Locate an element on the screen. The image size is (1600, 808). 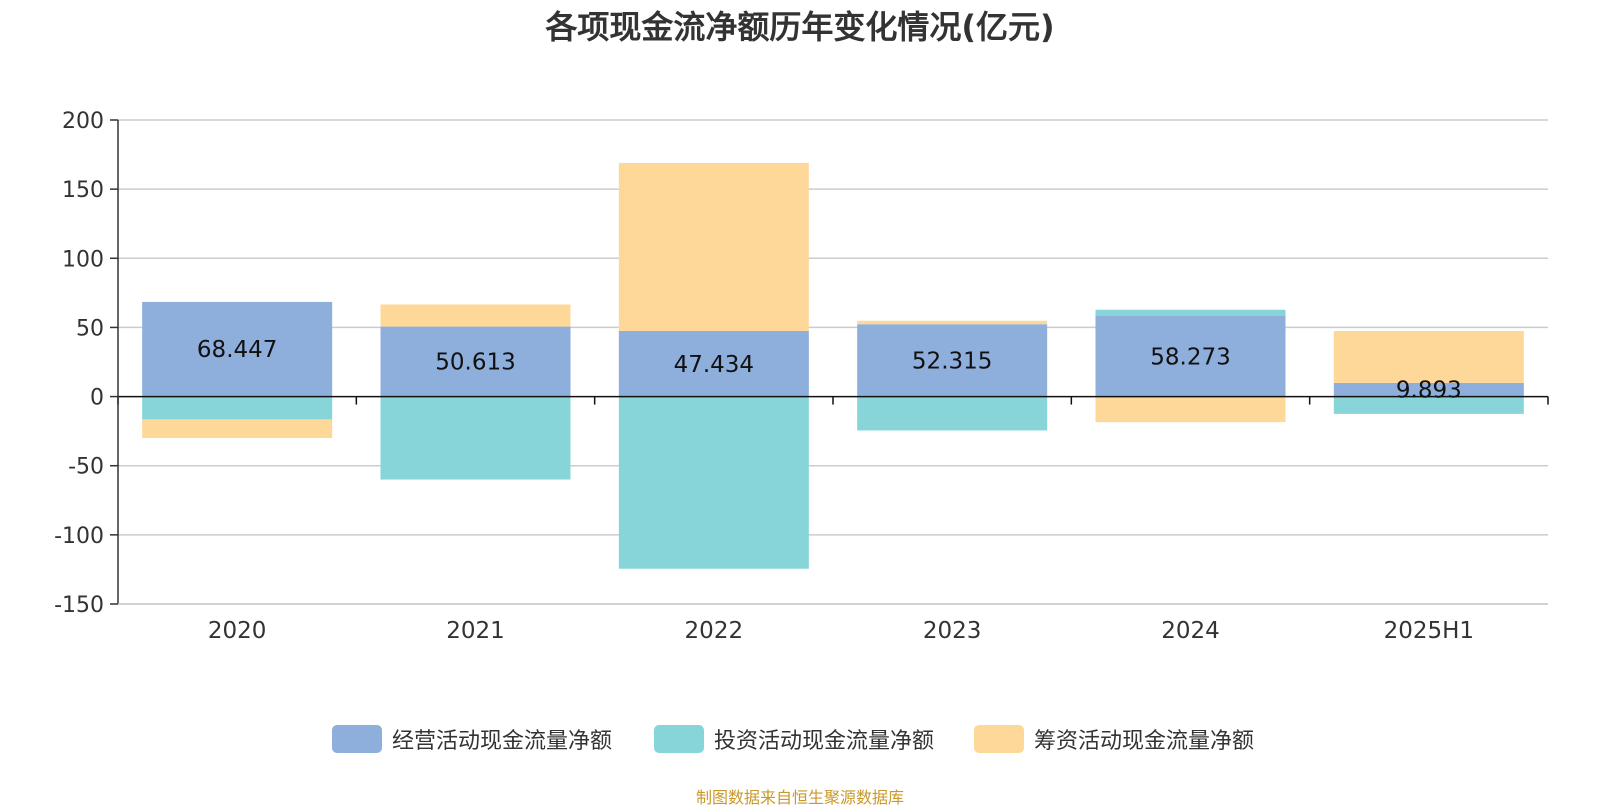
data-label: 68.447 is located at coordinates (237, 350).